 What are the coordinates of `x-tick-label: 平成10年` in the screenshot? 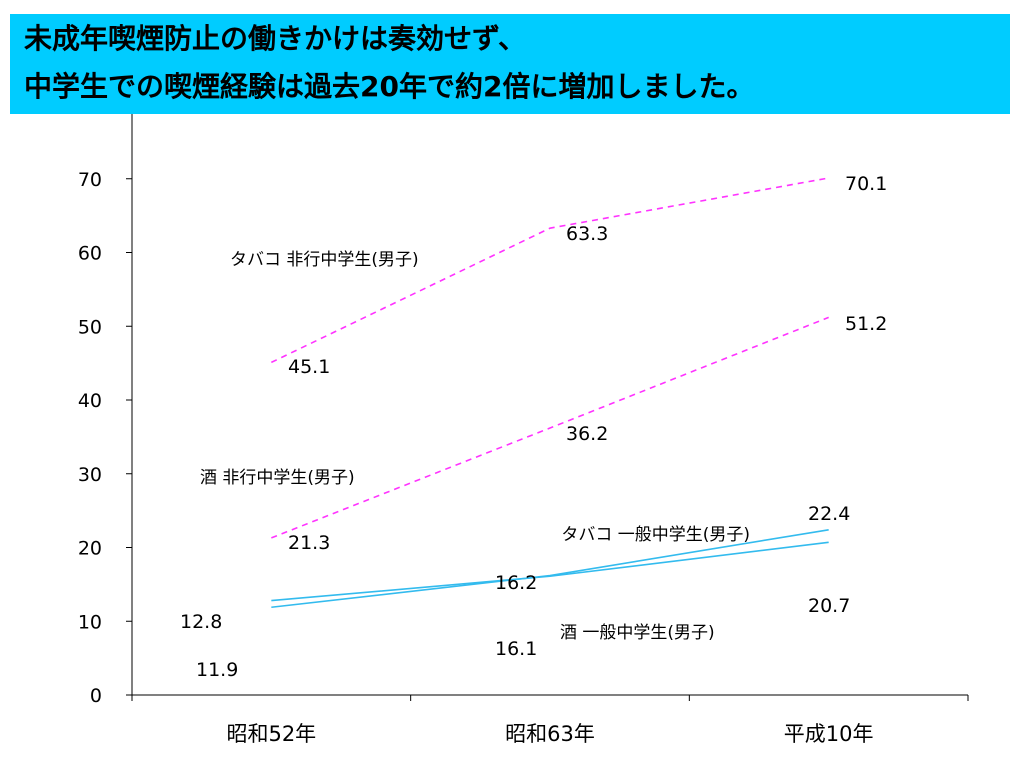 It's located at (829, 734).